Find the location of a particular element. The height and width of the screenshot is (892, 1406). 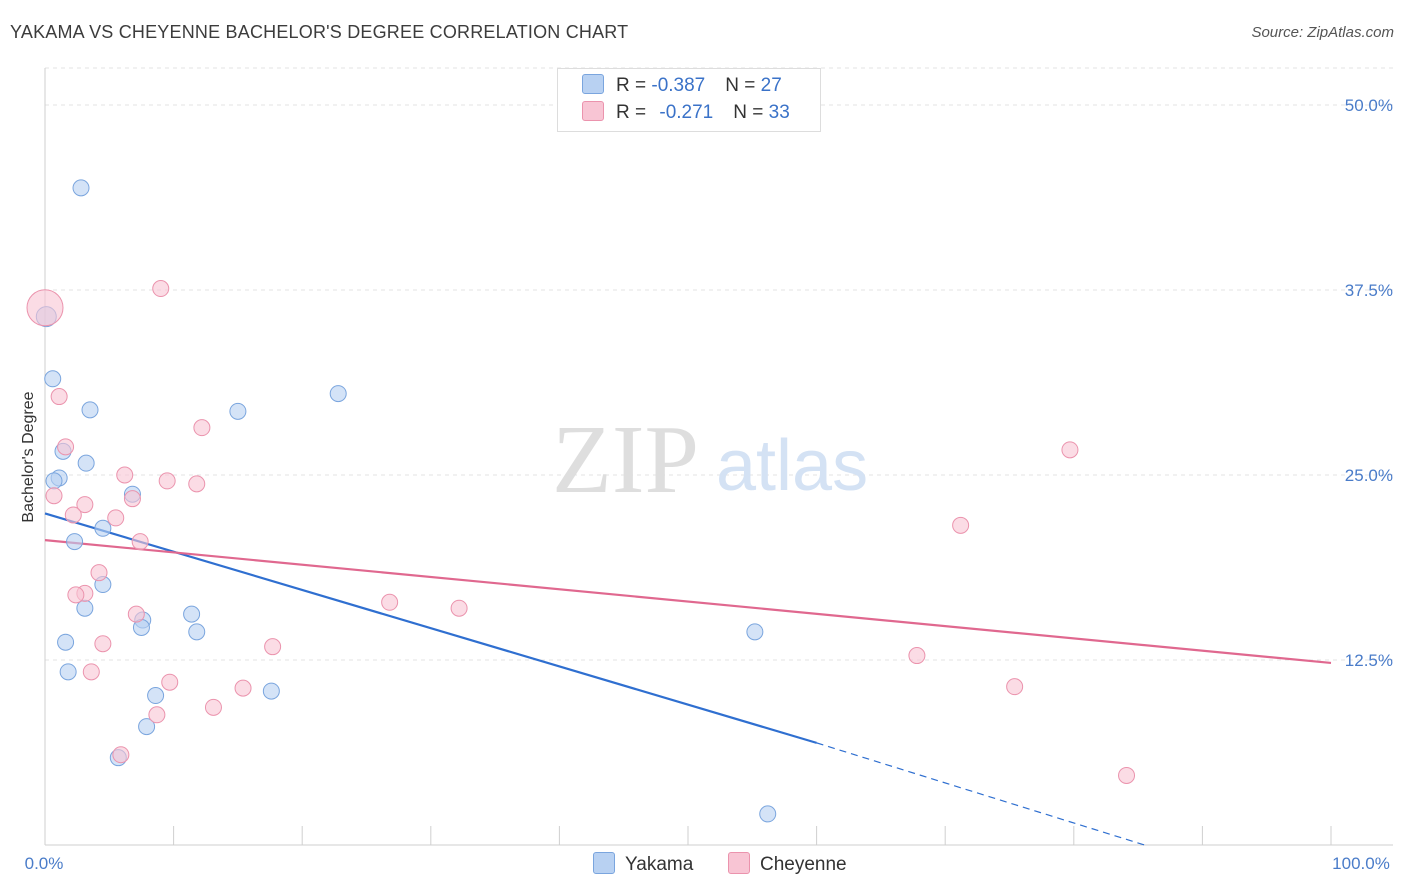

cheyenne-legend-label: Cheyenne is located at coordinates (803, 864).